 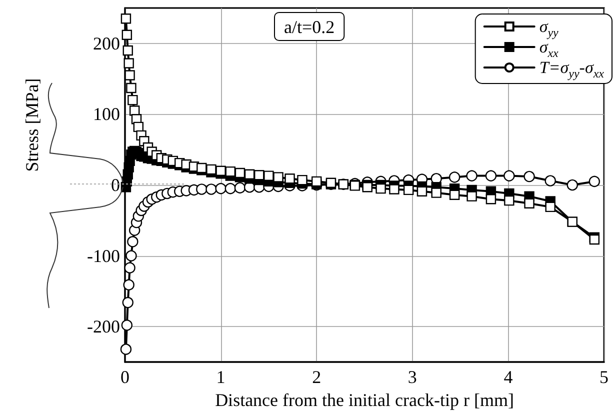 What do you see at coordinates (103, 326) in the screenshot?
I see `y-tick-label: -200` at bounding box center [103, 326].